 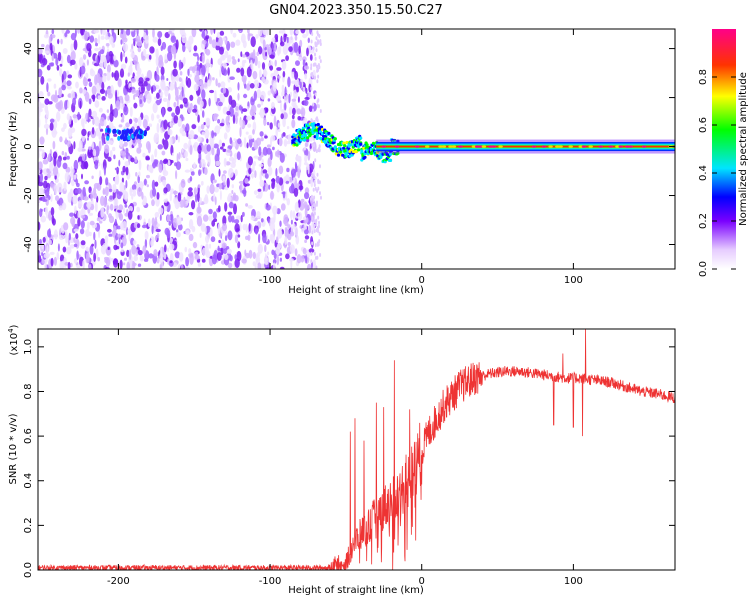 What do you see at coordinates (13, 448) in the screenshot?
I see `snr-y-label: SNR (10 * v/v)` at bounding box center [13, 448].